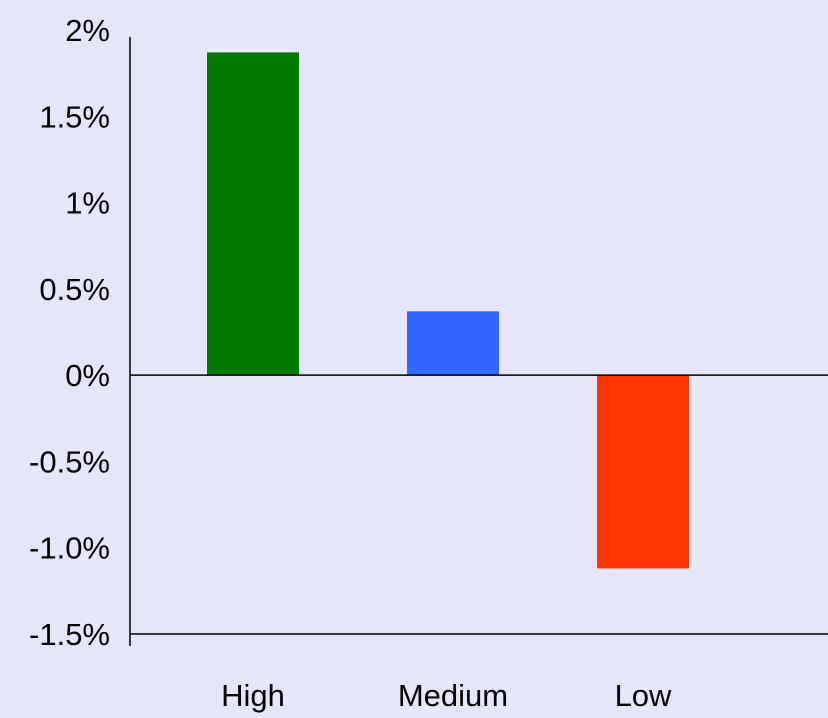 This screenshot has width=828, height=718. What do you see at coordinates (69, 332) in the screenshot?
I see `y-axis-tick-labels: 2% 1.5% 1% 0.5% 0% -0.5% -1.0% -1.5%` at bounding box center [69, 332].